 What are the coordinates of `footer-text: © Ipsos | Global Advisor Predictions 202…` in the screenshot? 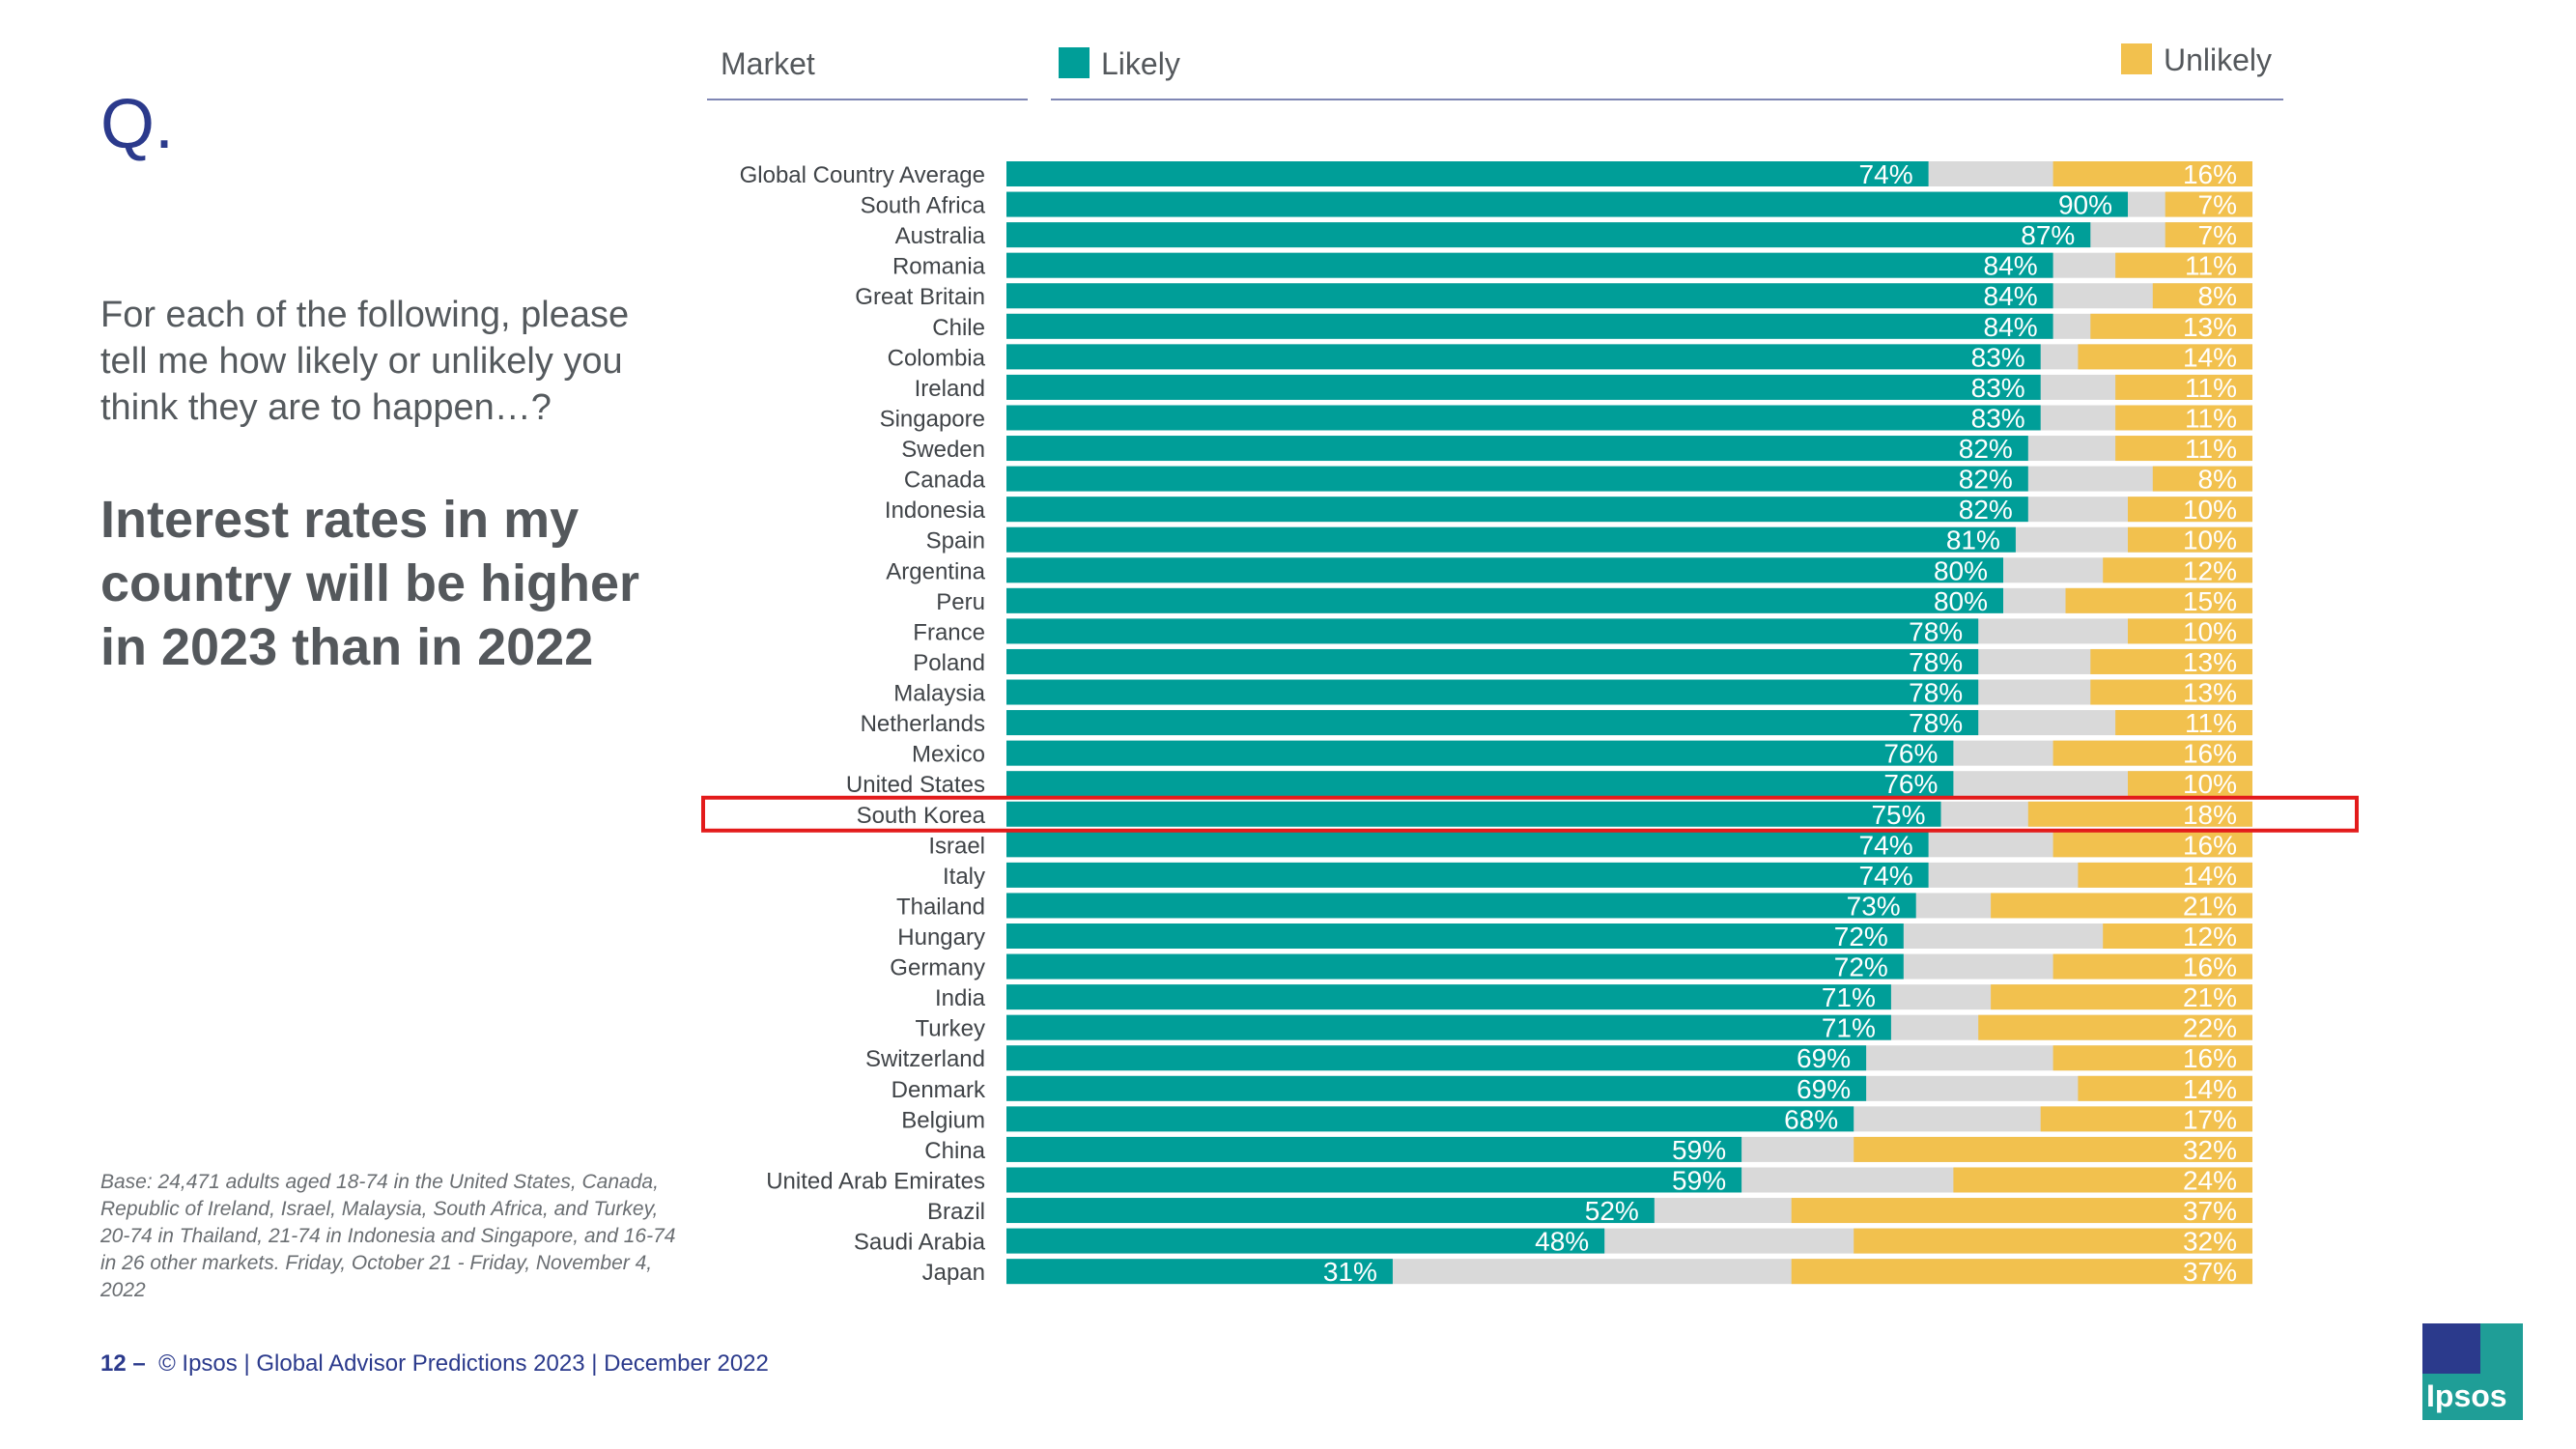 It's located at (463, 1363).